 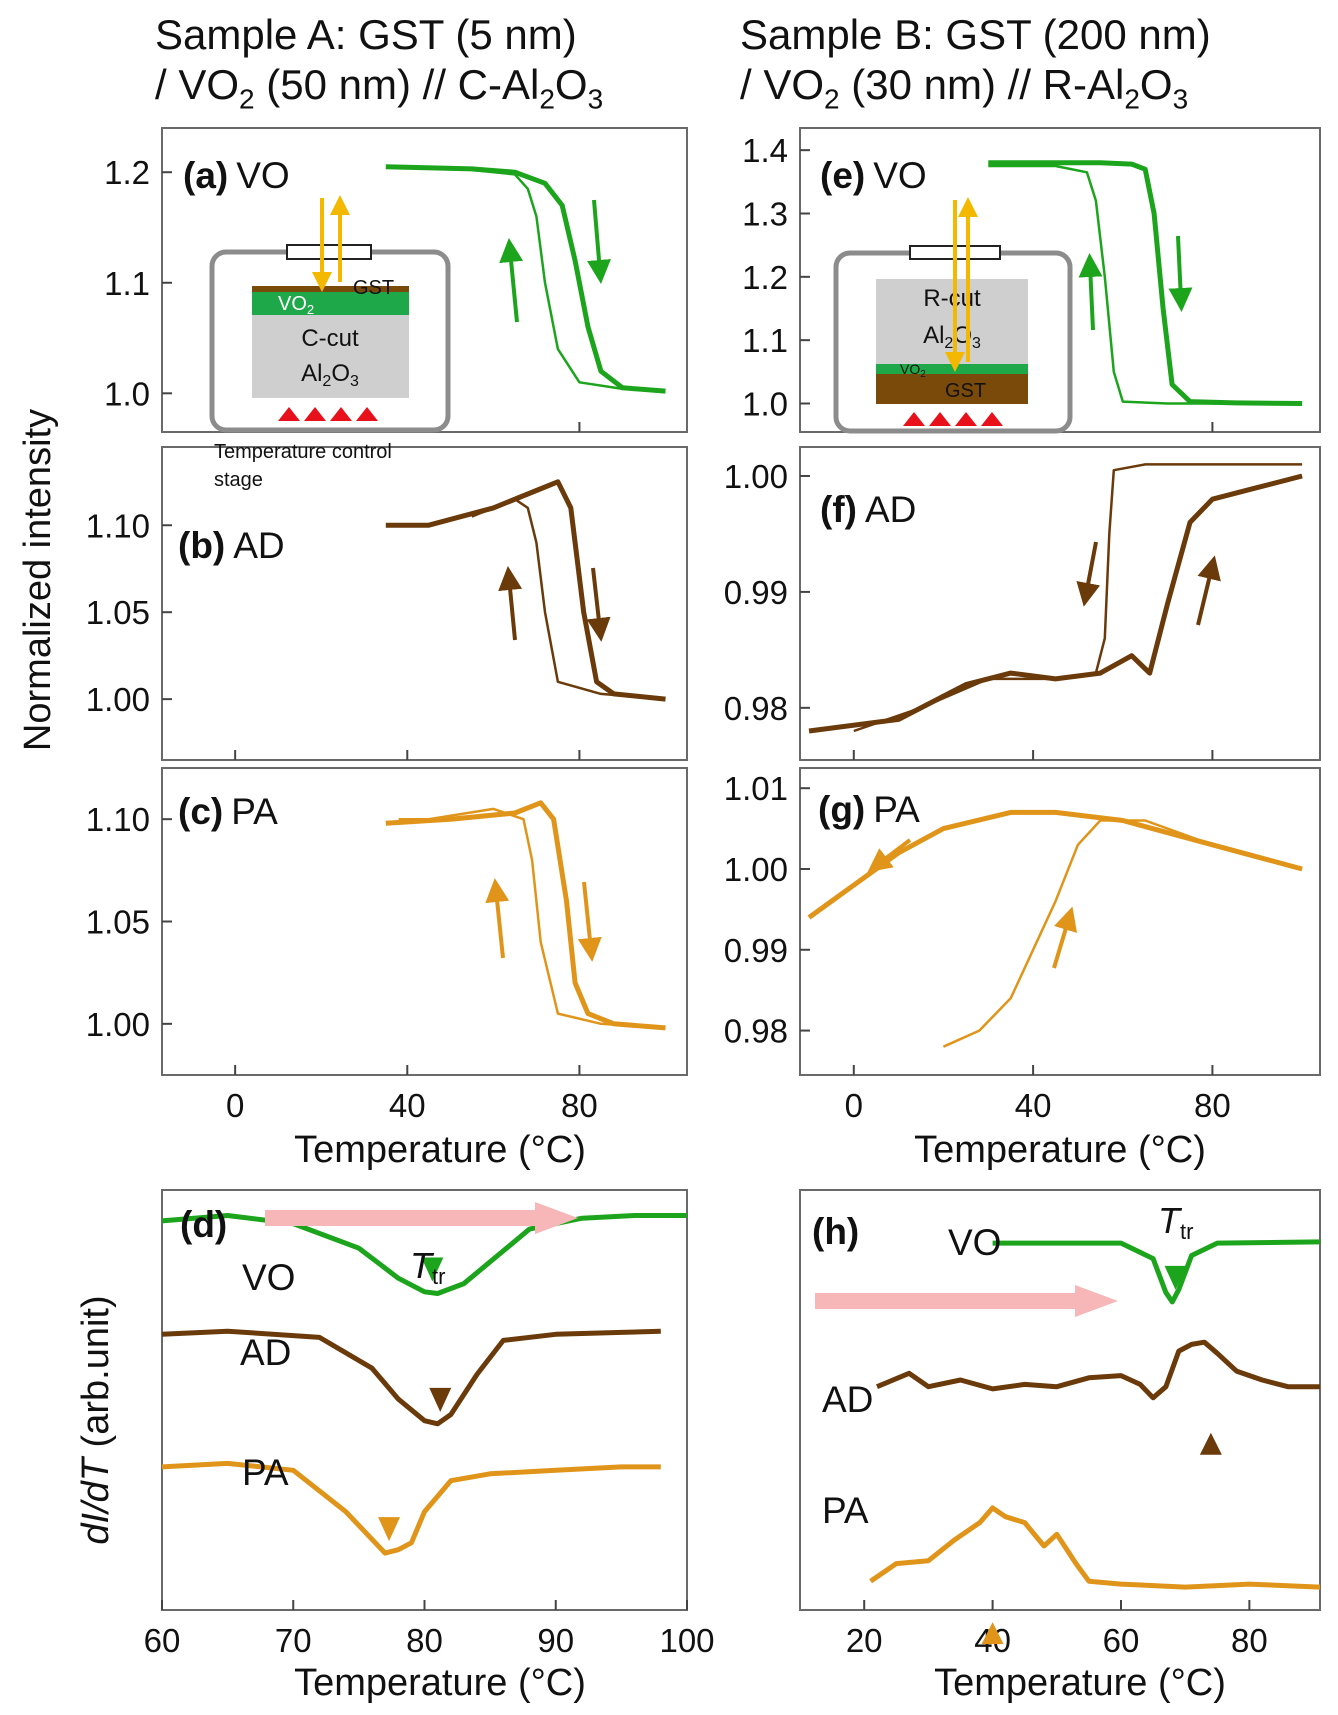 What do you see at coordinates (440, 1683) in the screenshot?
I see `x-axis-title-d: Temperature (°C)` at bounding box center [440, 1683].